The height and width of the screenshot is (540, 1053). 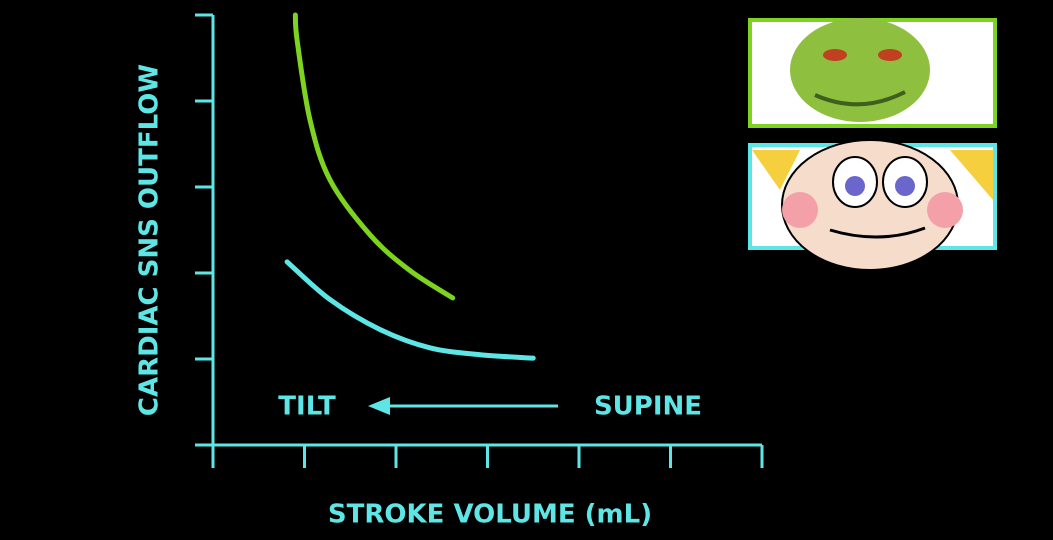 I want to click on grinch-picture, so click(x=872, y=73).